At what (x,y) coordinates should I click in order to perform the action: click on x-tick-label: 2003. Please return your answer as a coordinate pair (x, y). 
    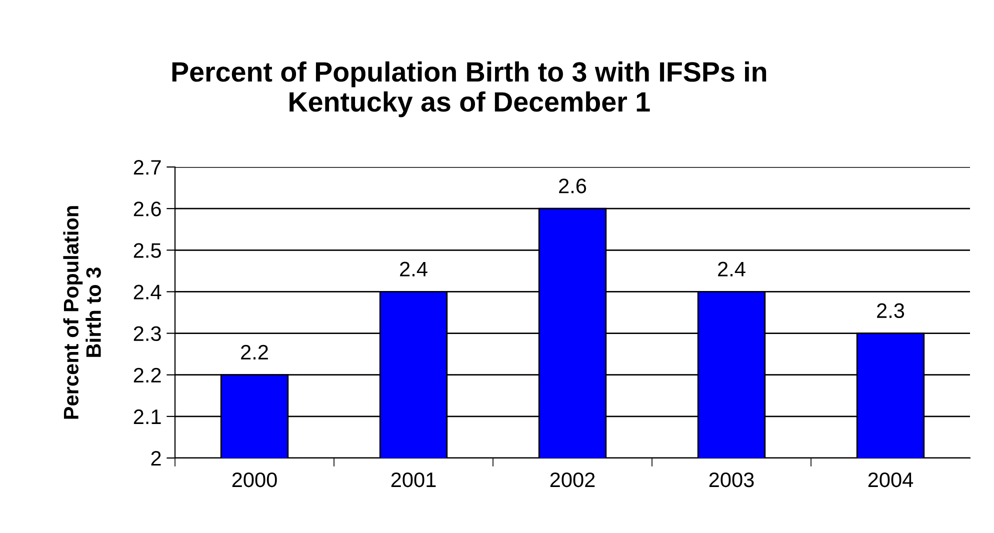
    Looking at the image, I should click on (731, 480).